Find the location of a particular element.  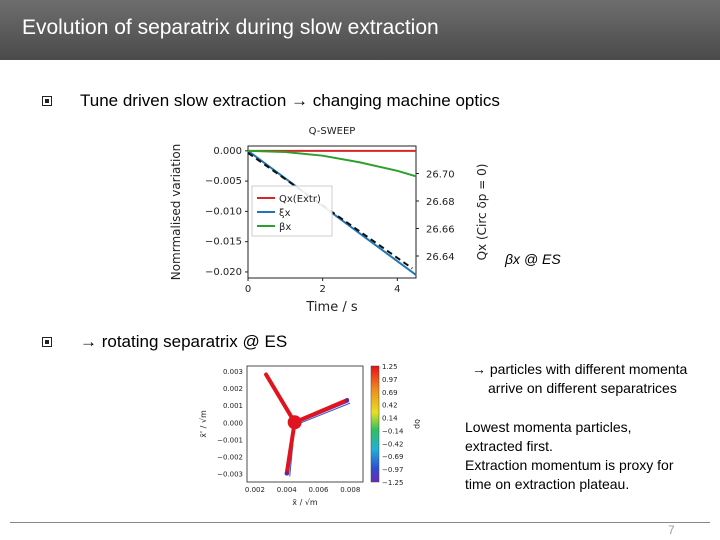

legend-entry: Qx(Extr) is located at coordinates (300, 199).